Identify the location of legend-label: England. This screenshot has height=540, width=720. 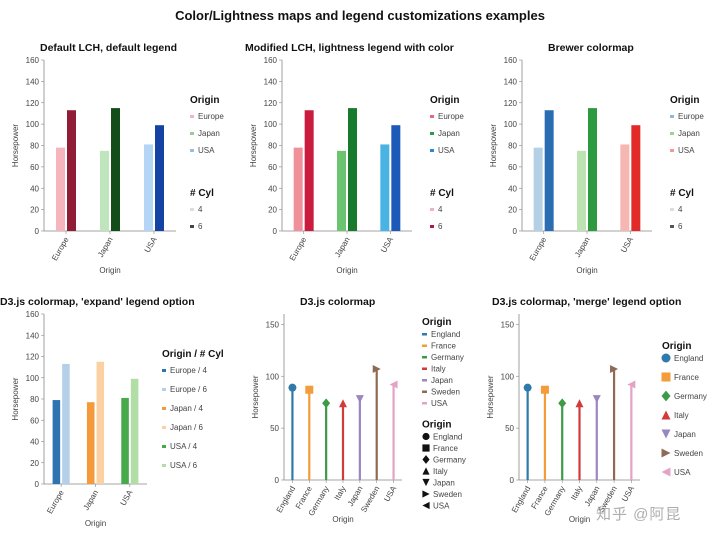
(688, 358).